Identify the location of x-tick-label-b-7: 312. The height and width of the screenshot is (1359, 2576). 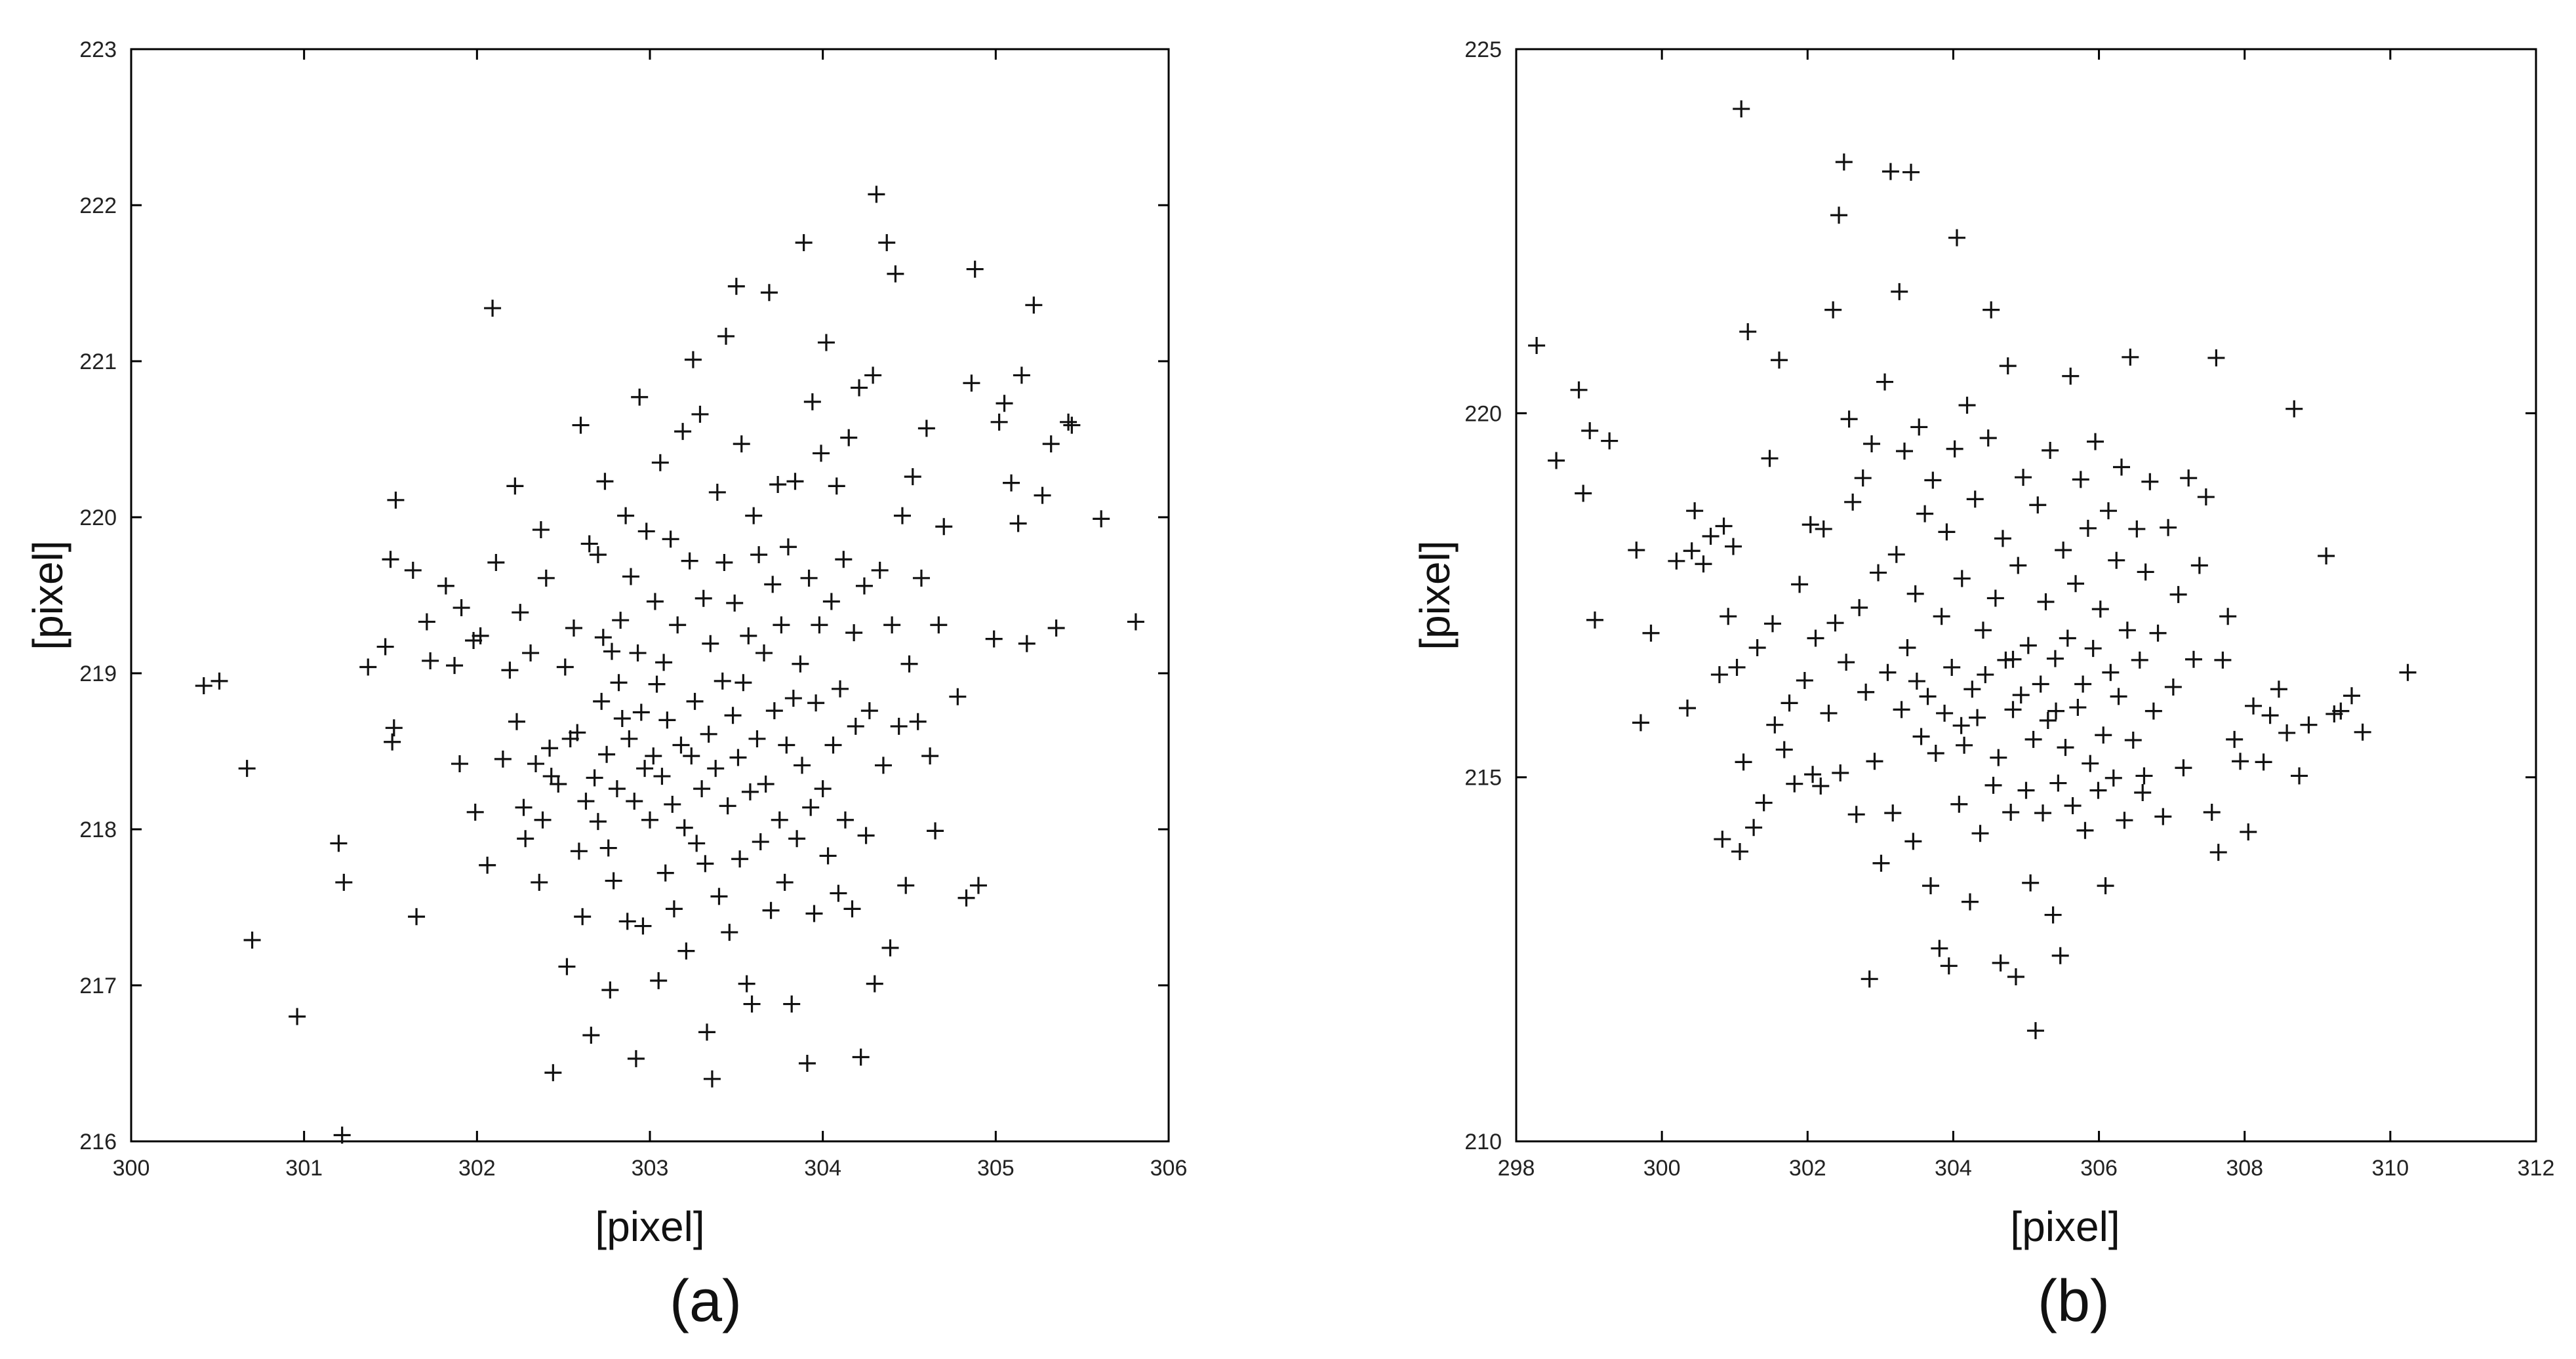
(2536, 1168).